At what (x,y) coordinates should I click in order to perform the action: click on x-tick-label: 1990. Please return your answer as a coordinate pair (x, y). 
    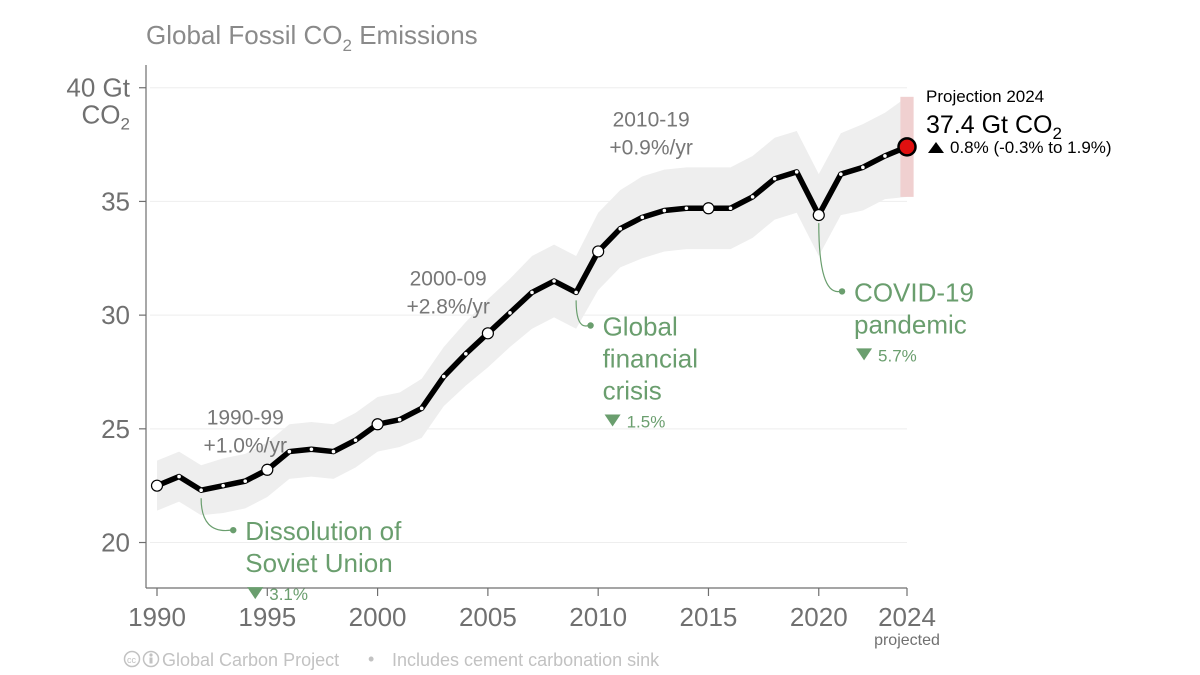
    Looking at the image, I should click on (157, 617).